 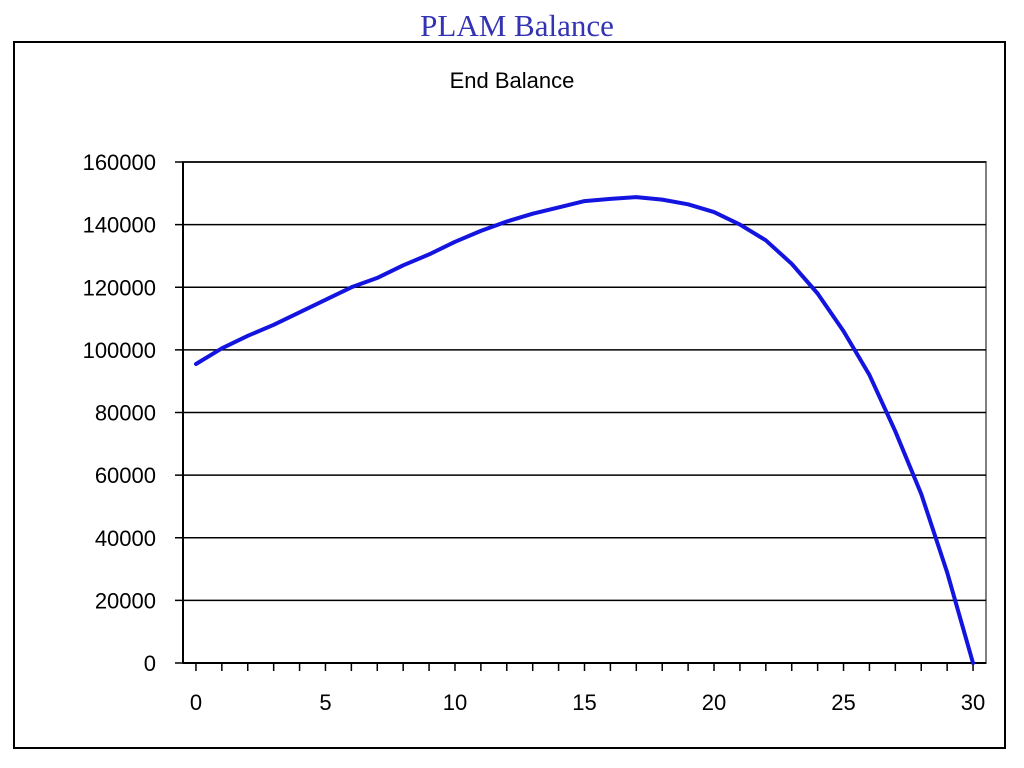 What do you see at coordinates (584, 702) in the screenshot?
I see `x-tick-label: 15` at bounding box center [584, 702].